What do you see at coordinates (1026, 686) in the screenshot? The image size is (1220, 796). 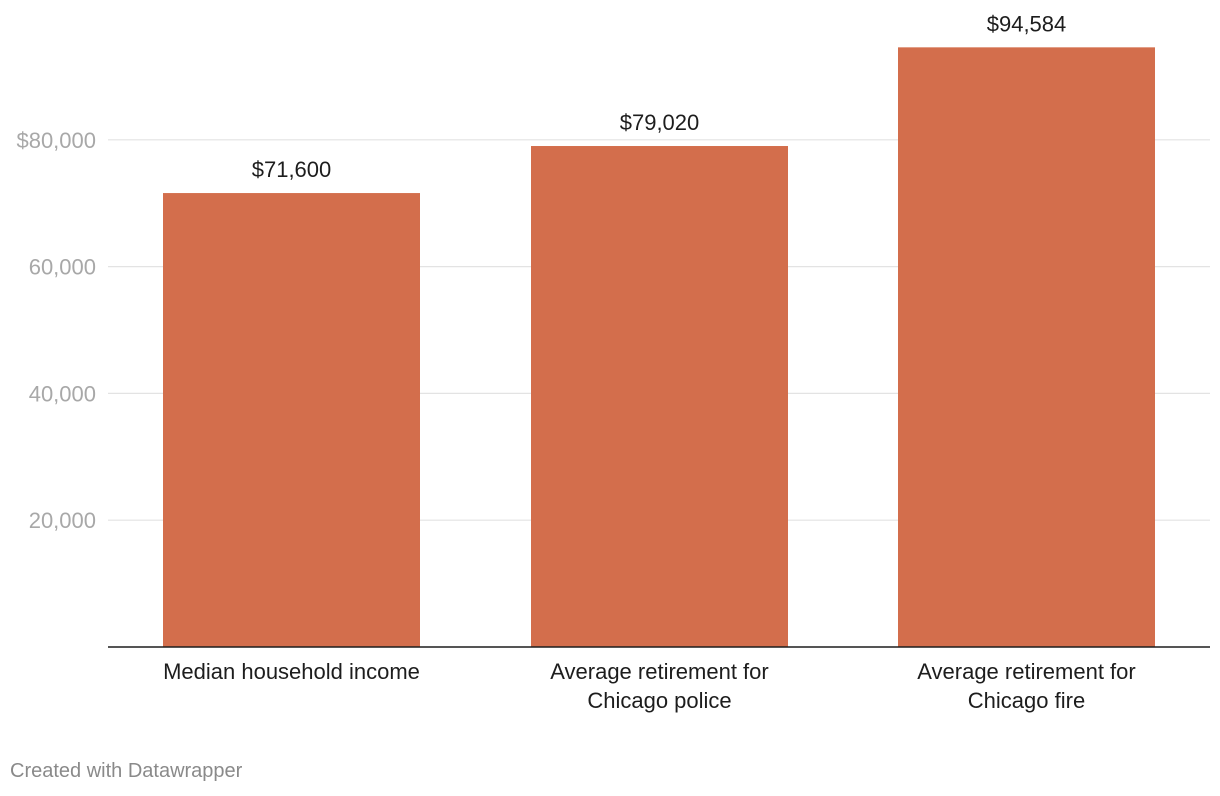 I see `x-category-label: Average retirement for Chicago fire` at bounding box center [1026, 686].